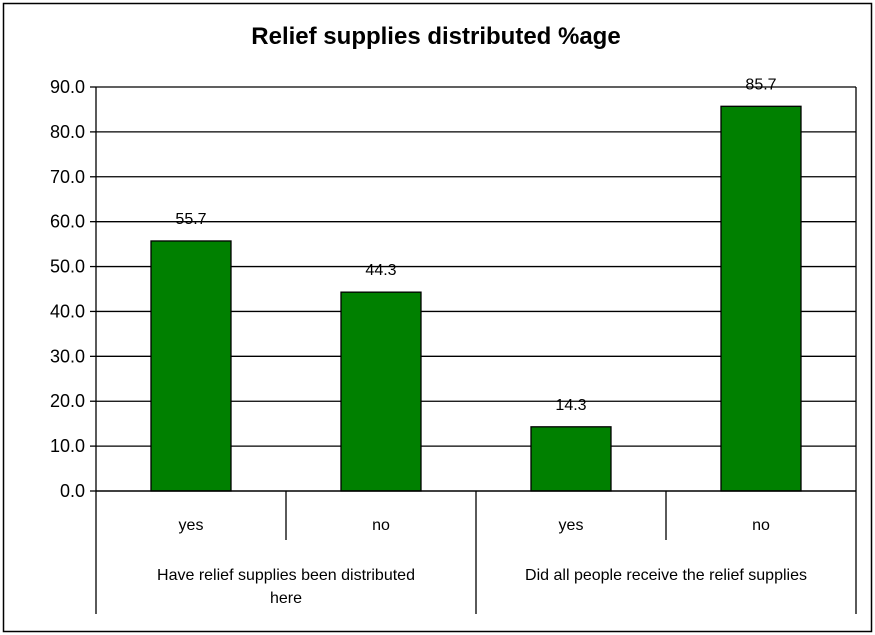 The image size is (875, 635). What do you see at coordinates (67, 267) in the screenshot?
I see `y-tick-label: 50.0` at bounding box center [67, 267].